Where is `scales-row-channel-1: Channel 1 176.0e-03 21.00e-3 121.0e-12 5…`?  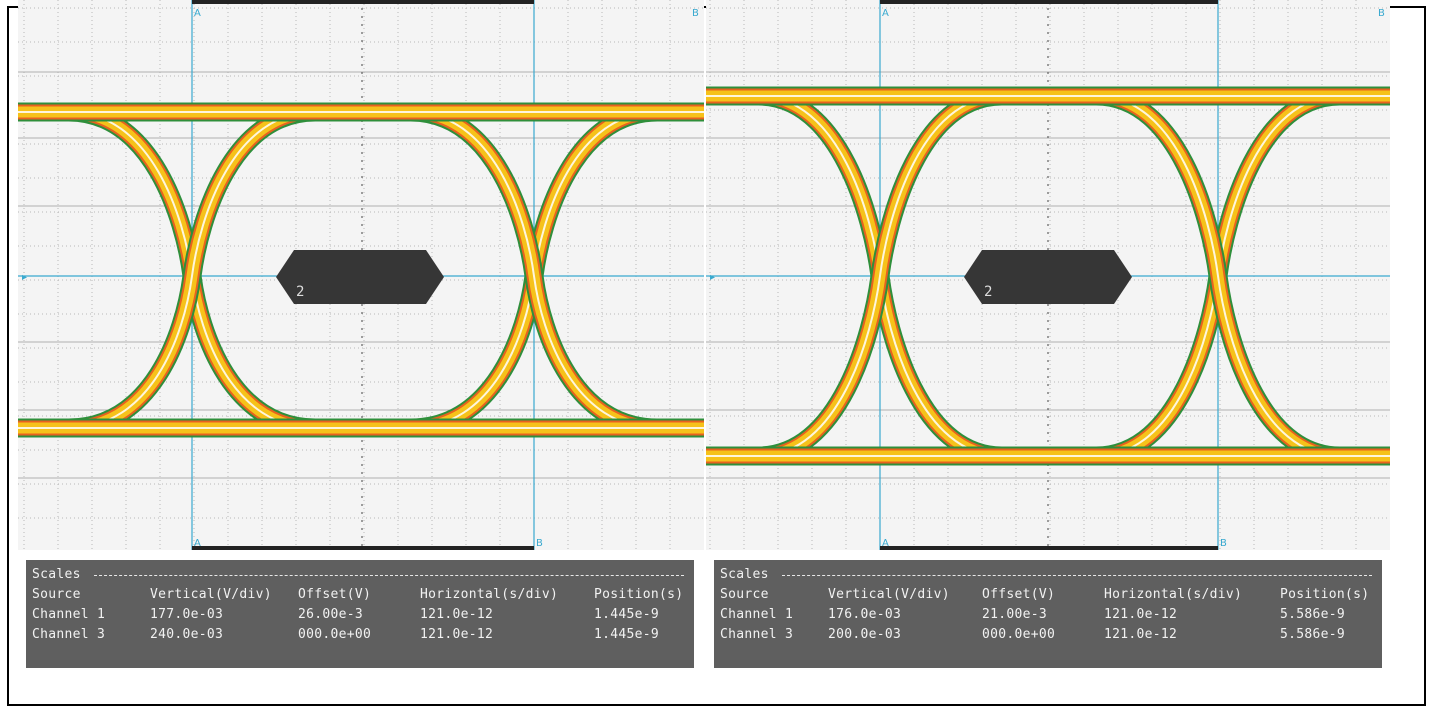
scales-row-channel-1: Channel 1 176.0e-03 21.00e-3 121.0e-12 5… is located at coordinates (1048, 615).